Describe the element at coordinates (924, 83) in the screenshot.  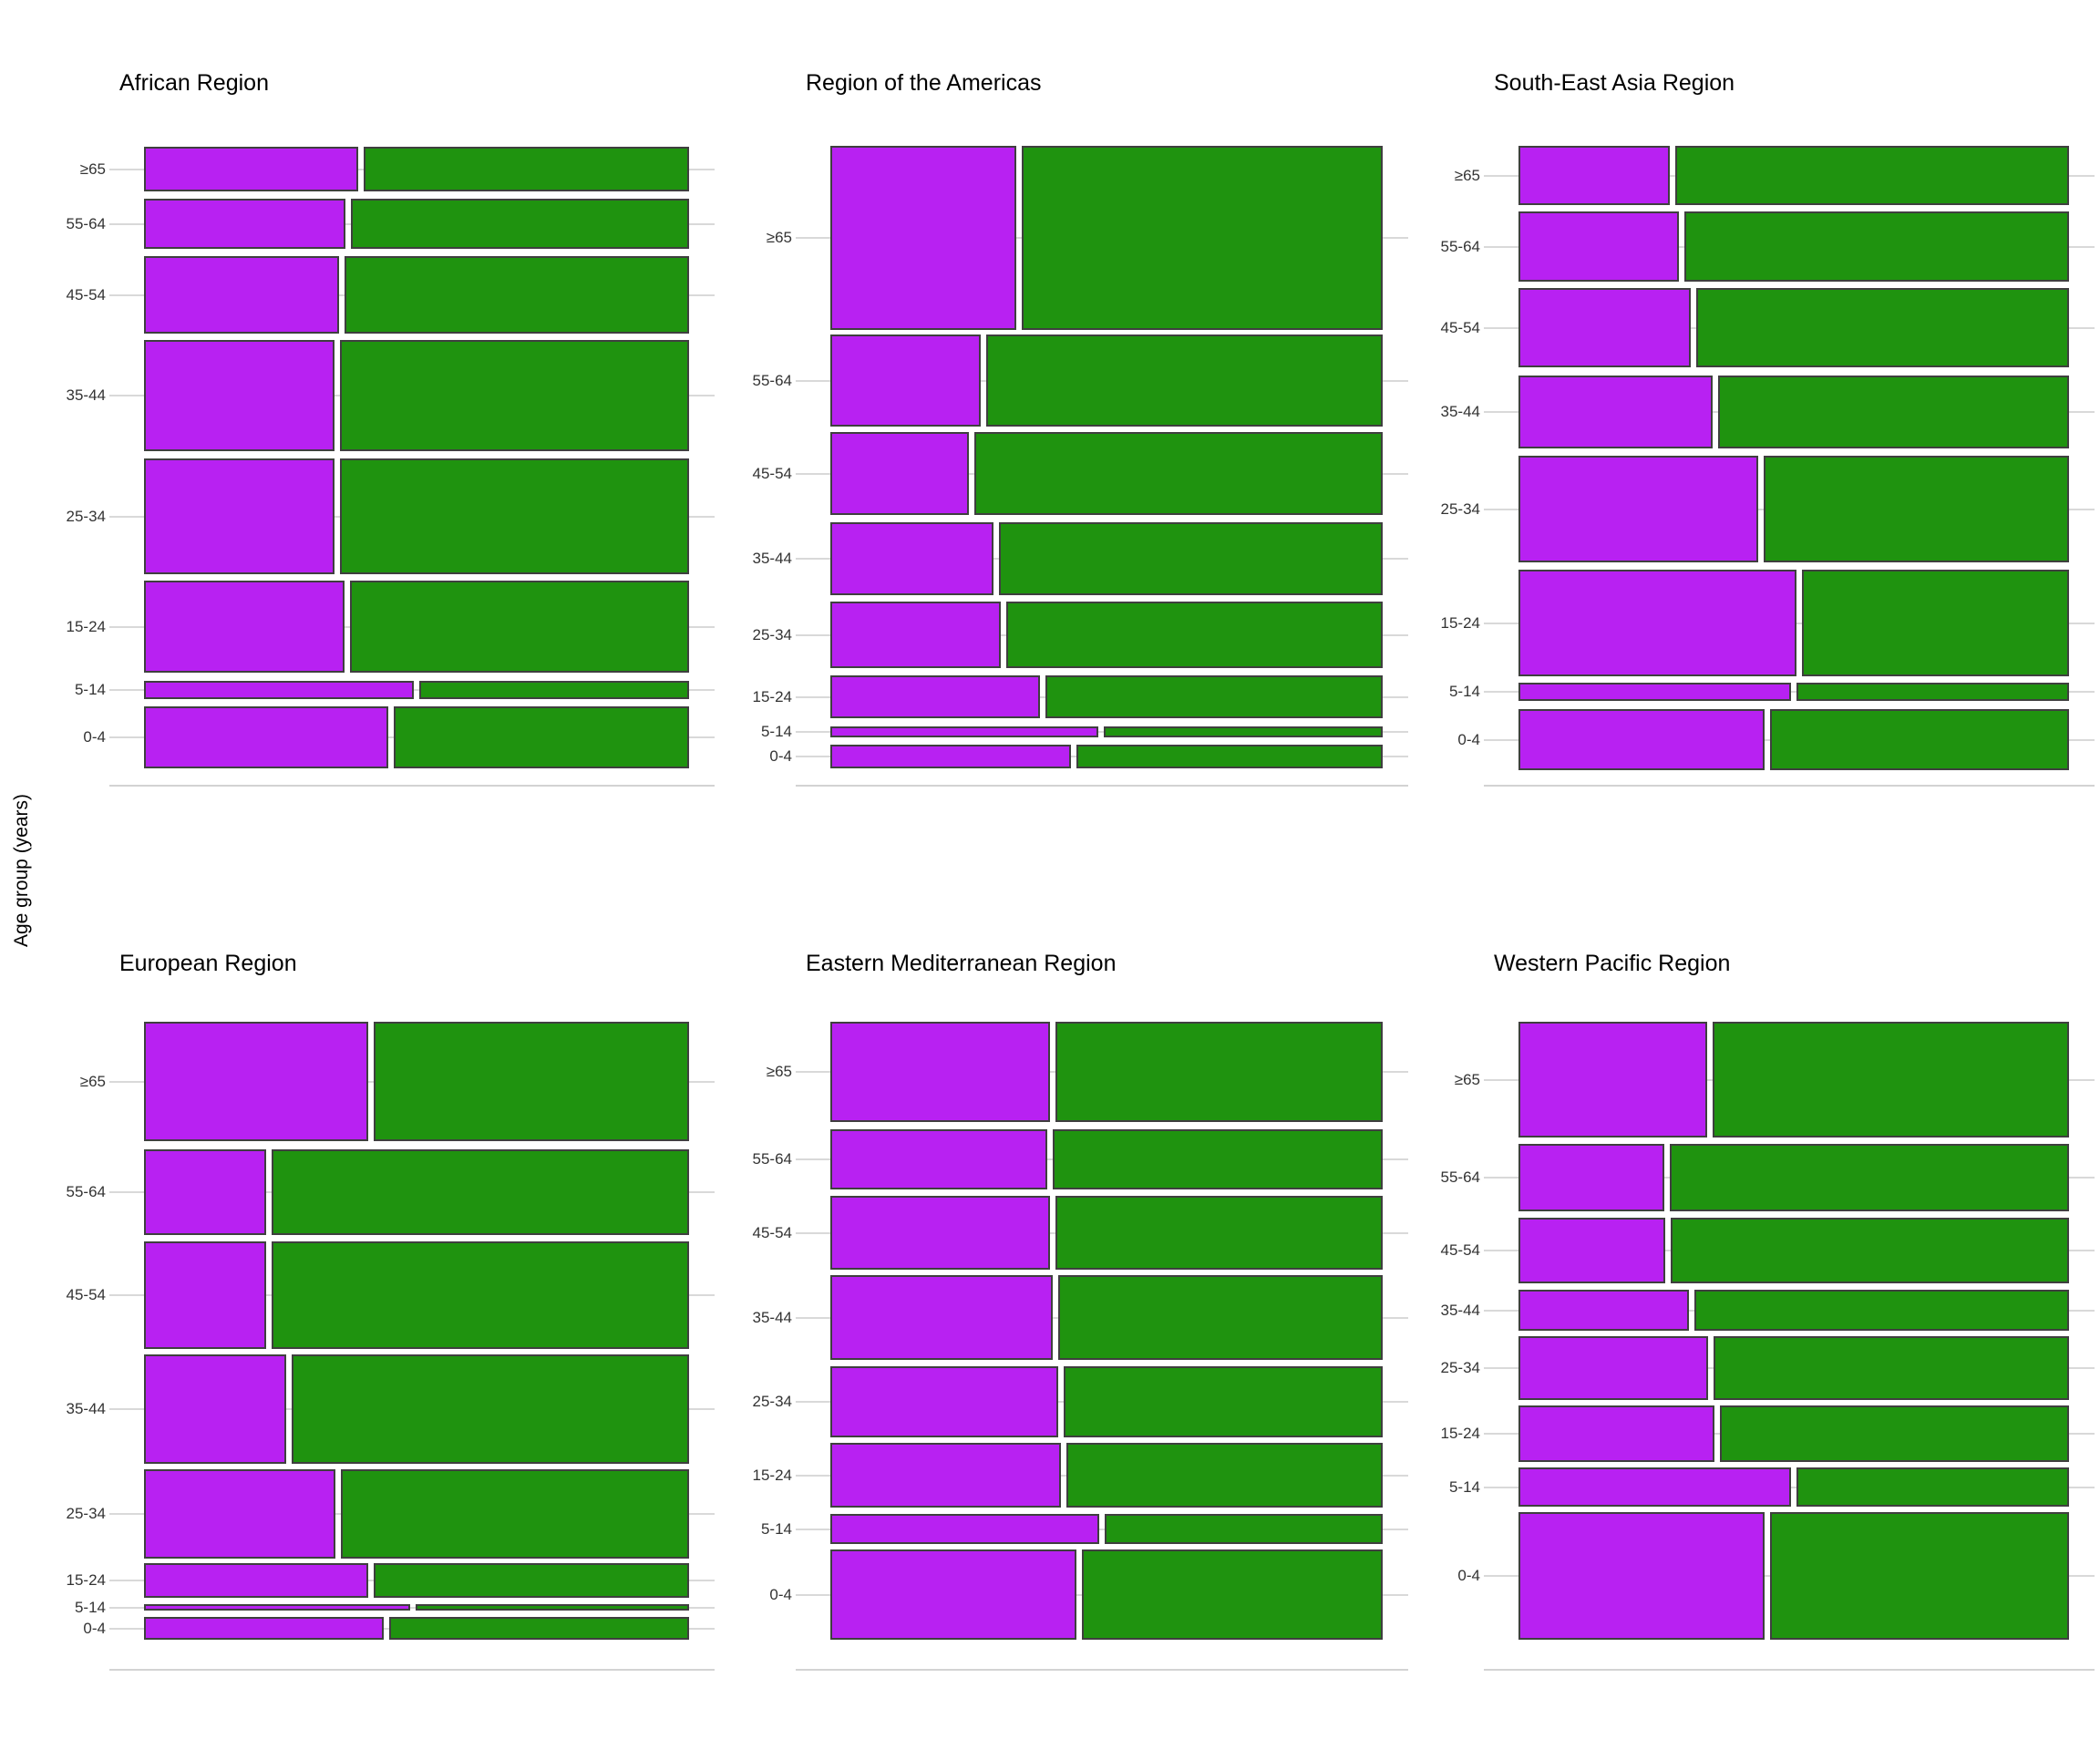
I see `panel-title: Region of the Americas` at that location.